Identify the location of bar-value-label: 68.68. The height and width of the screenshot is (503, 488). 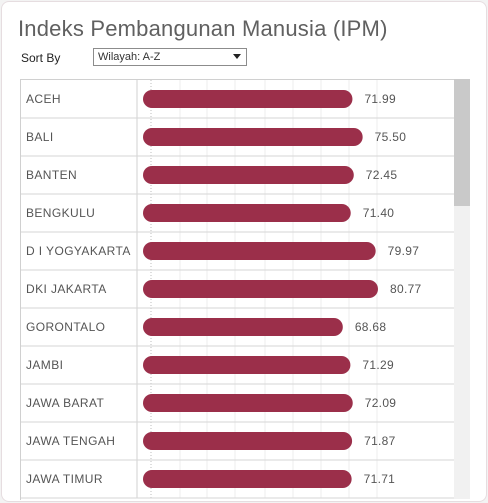
(371, 327).